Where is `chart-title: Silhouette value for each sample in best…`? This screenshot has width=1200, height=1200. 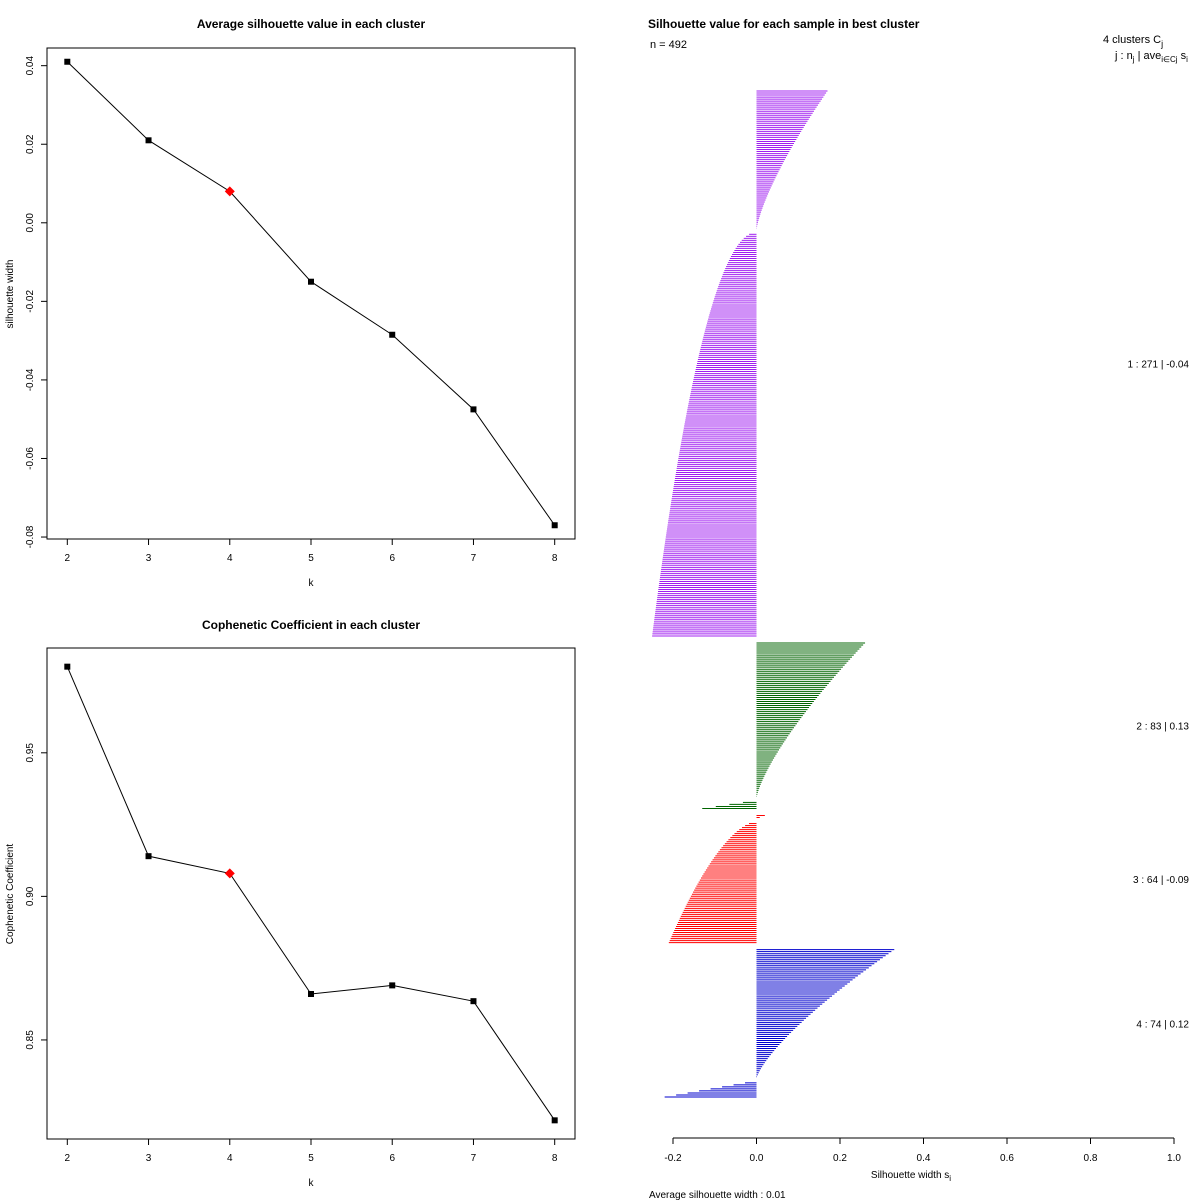 chart-title: Silhouette value for each sample in best… is located at coordinates (784, 24).